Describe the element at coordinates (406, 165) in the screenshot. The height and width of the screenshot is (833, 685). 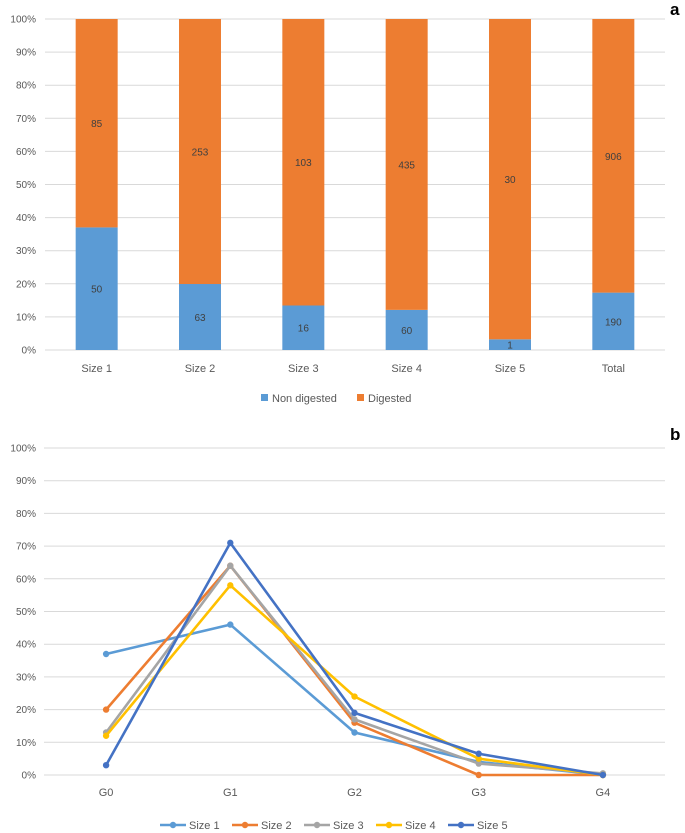
I see `data-label: 435` at that location.